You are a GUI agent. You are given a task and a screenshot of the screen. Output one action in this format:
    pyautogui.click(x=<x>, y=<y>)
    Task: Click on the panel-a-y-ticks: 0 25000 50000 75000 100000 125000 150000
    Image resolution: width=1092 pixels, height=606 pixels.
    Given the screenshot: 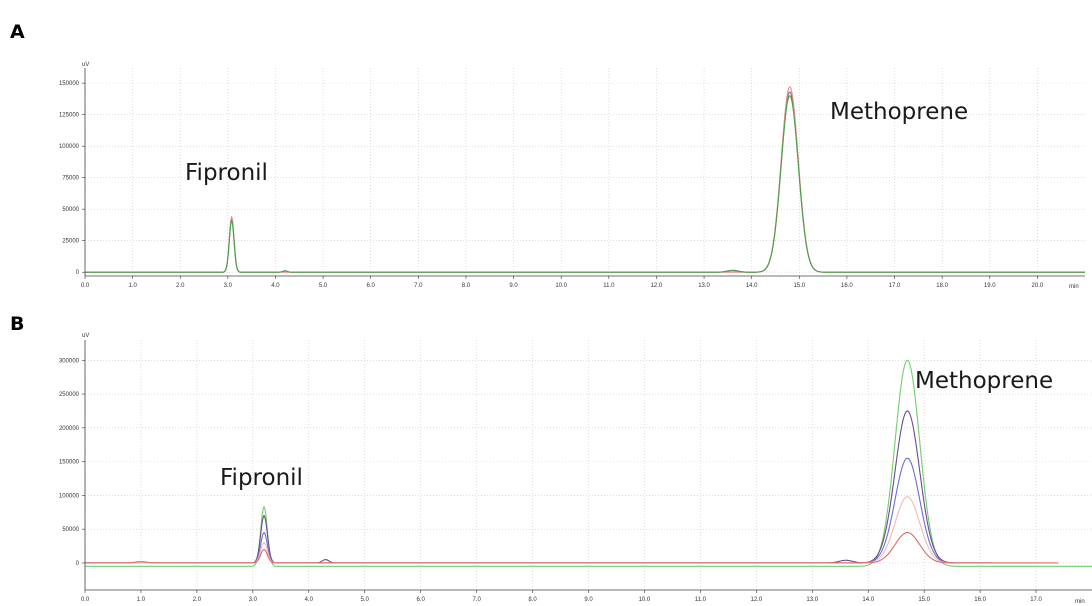 What is the action you would take?
    pyautogui.click(x=69, y=178)
    